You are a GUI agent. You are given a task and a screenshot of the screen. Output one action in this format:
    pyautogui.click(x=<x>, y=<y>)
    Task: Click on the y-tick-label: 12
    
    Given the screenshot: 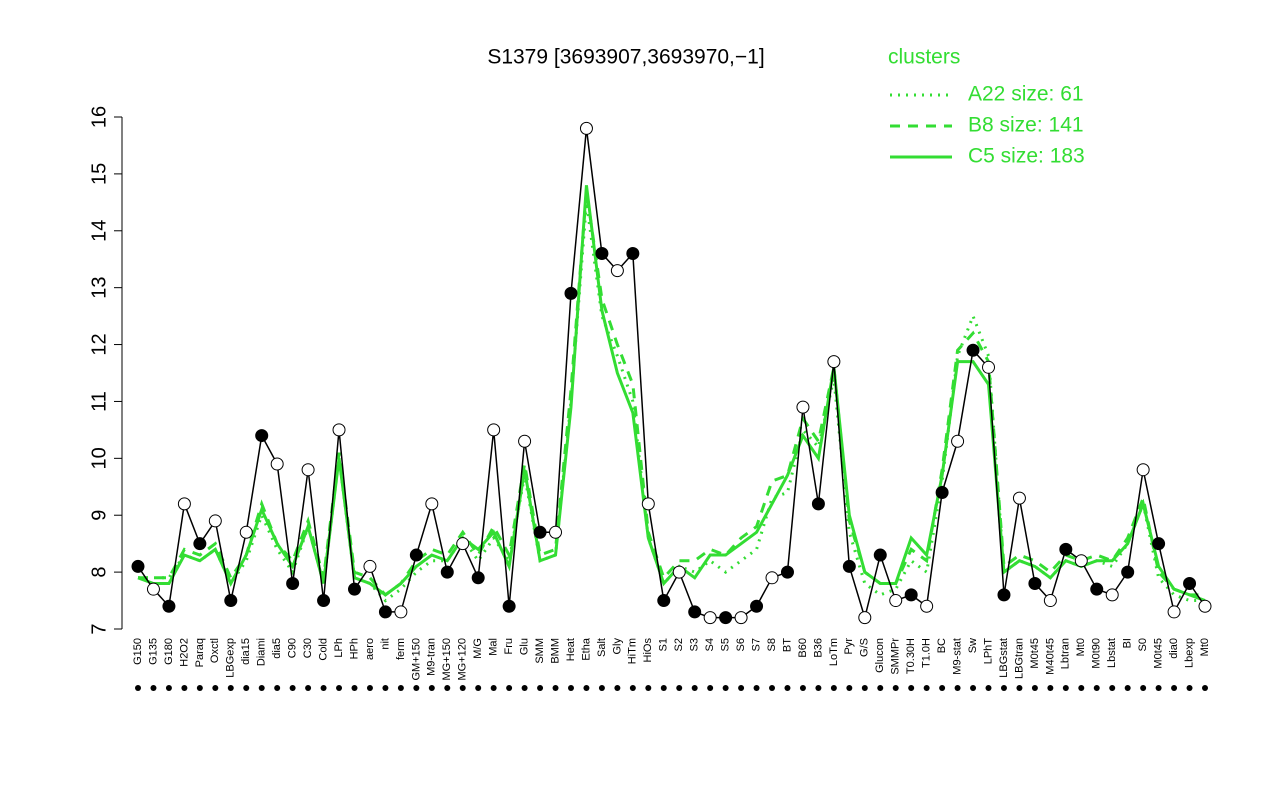 What is the action you would take?
    pyautogui.click(x=99, y=344)
    